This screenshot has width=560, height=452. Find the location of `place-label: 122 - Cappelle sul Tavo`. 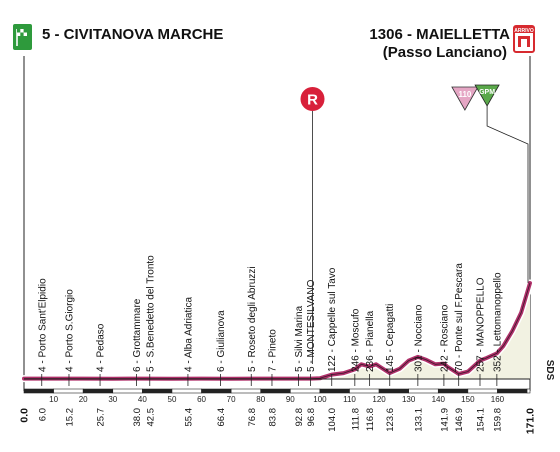

place-label: 122 - Cappelle sul Tavo is located at coordinates (332, 319).